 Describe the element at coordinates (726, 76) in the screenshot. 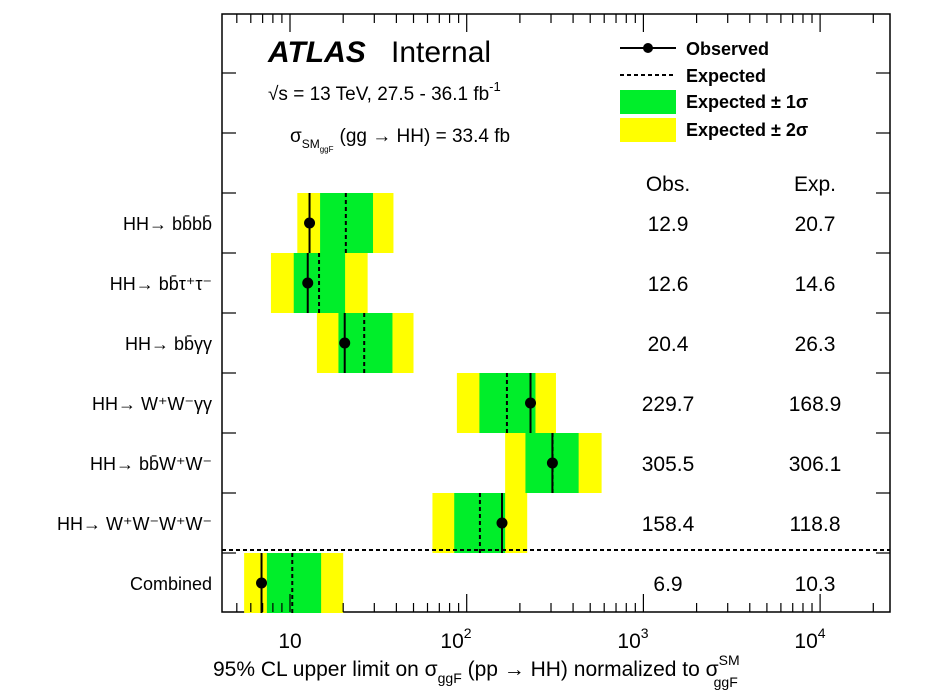

I see `legend-expected-label: Expected` at that location.